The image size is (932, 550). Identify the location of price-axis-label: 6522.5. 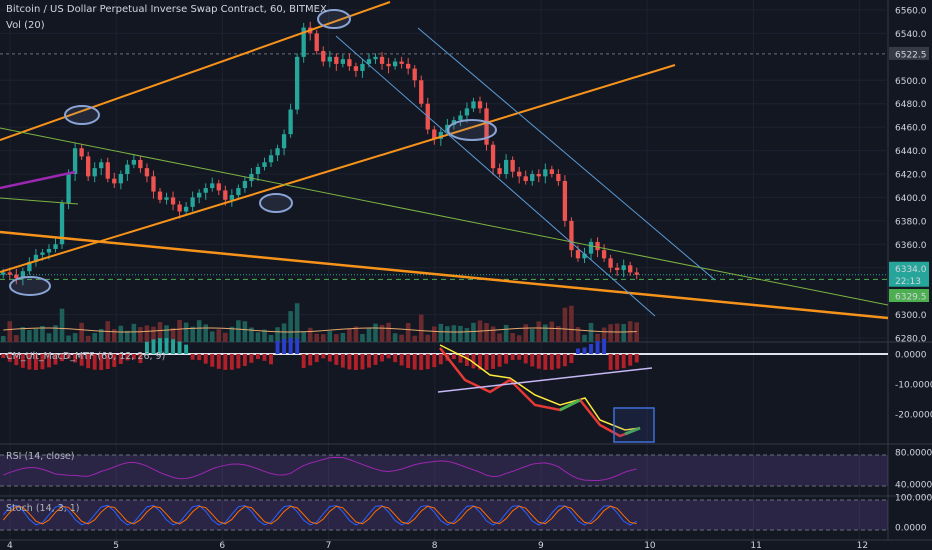
(911, 55).